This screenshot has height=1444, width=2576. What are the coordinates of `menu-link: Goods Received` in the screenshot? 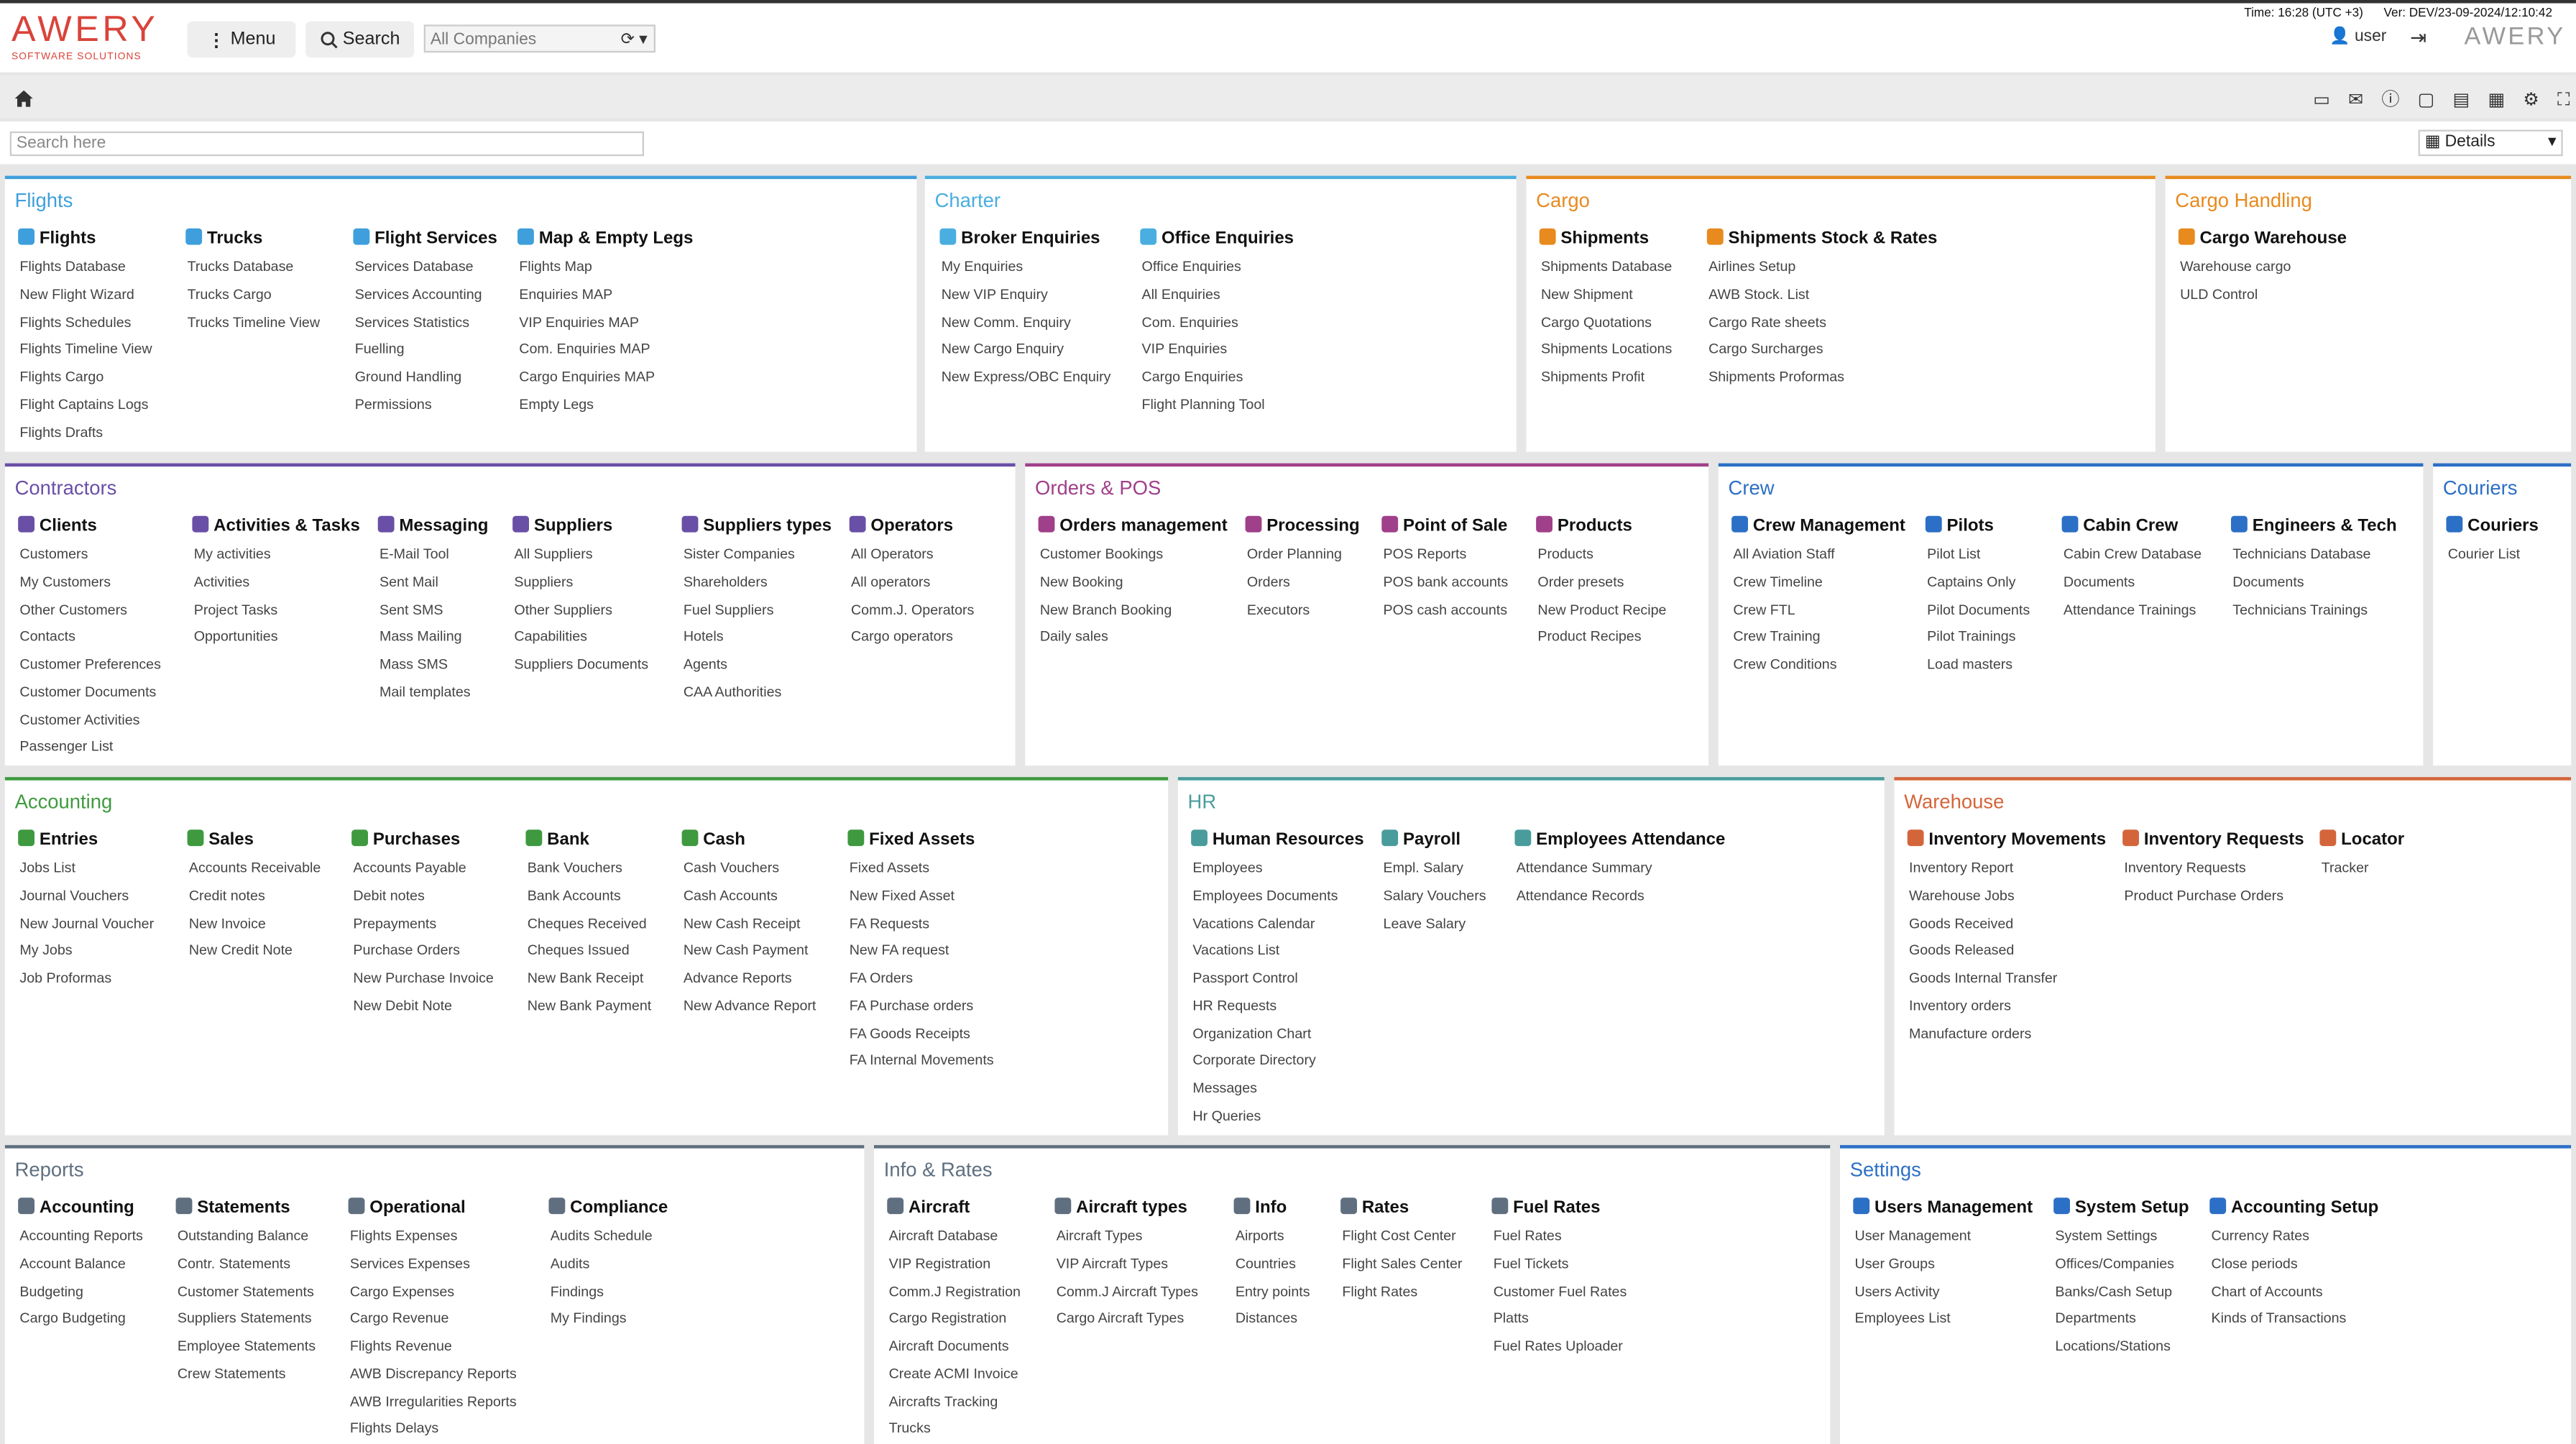 It's located at (1961, 923).